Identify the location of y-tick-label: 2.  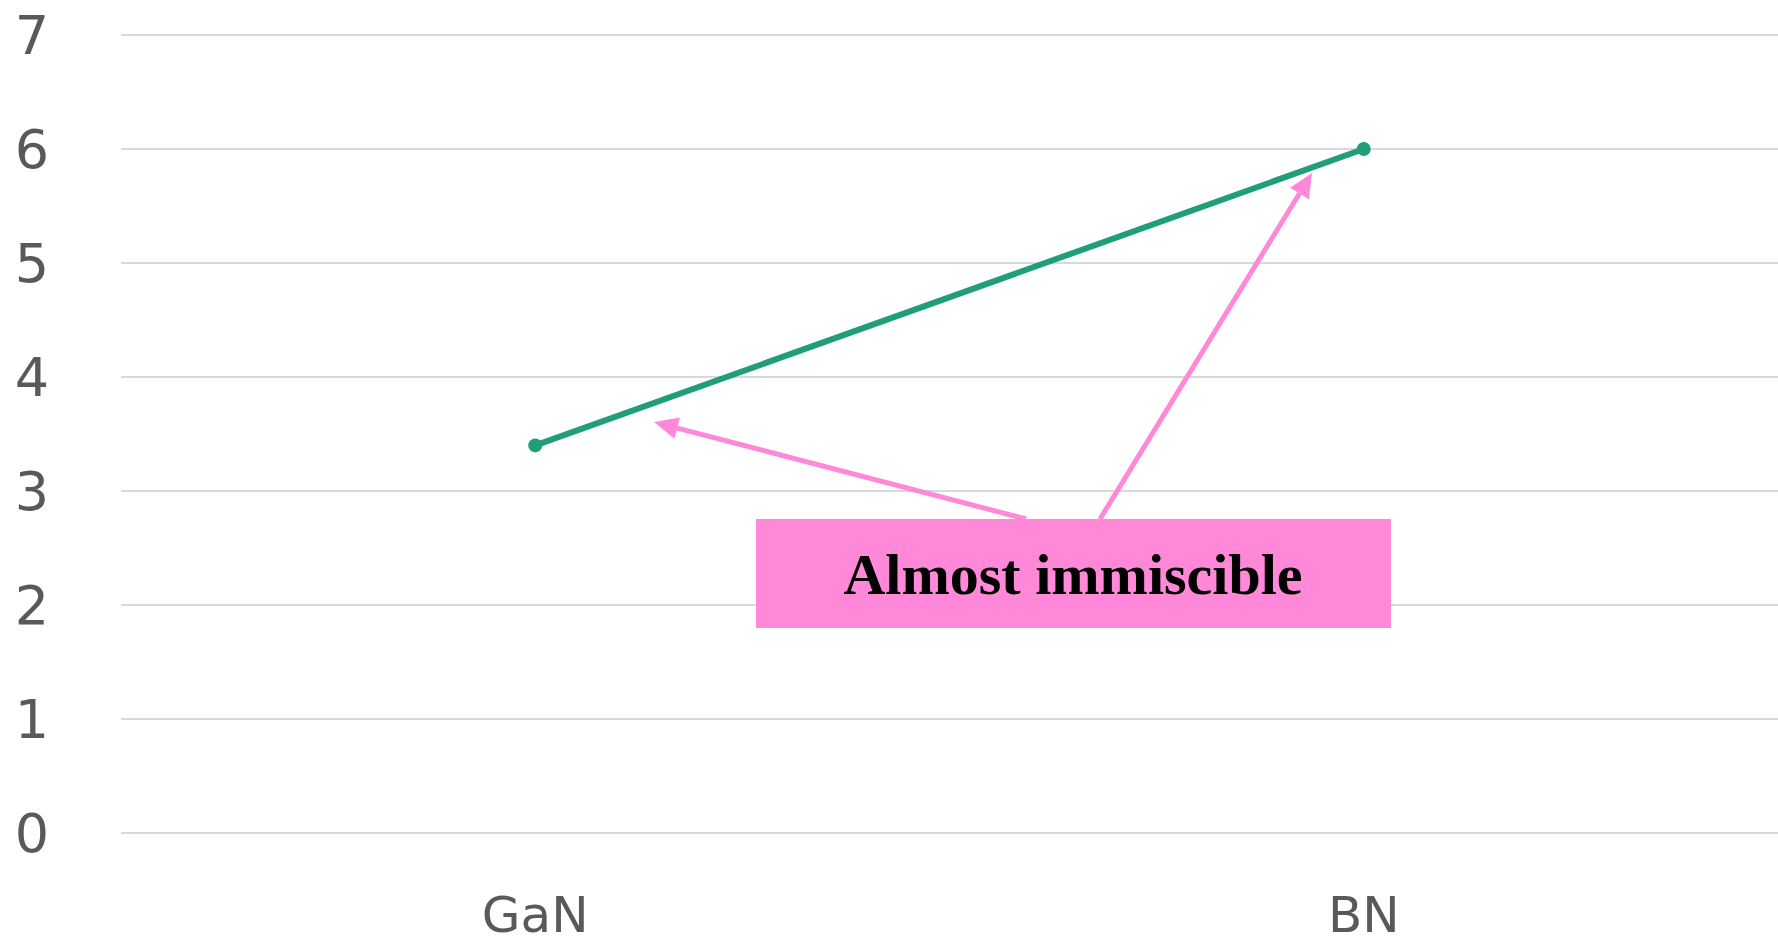
(32, 605).